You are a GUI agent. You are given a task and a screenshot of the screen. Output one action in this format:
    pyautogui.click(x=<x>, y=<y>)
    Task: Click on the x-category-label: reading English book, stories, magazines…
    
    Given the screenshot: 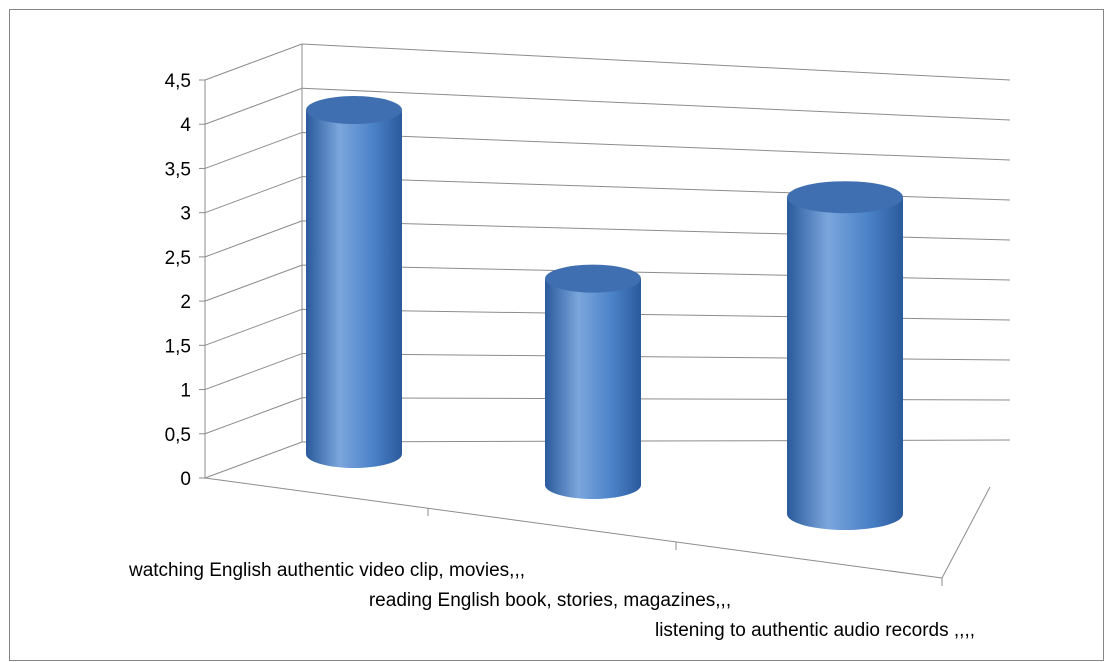 What is the action you would take?
    pyautogui.click(x=550, y=600)
    